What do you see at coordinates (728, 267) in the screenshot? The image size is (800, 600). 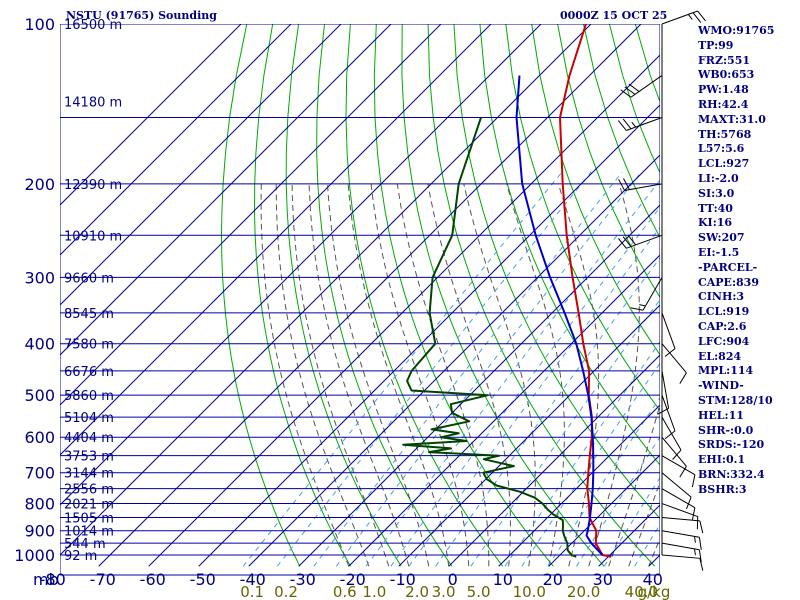 I see `index-item: -PARCEL-` at bounding box center [728, 267].